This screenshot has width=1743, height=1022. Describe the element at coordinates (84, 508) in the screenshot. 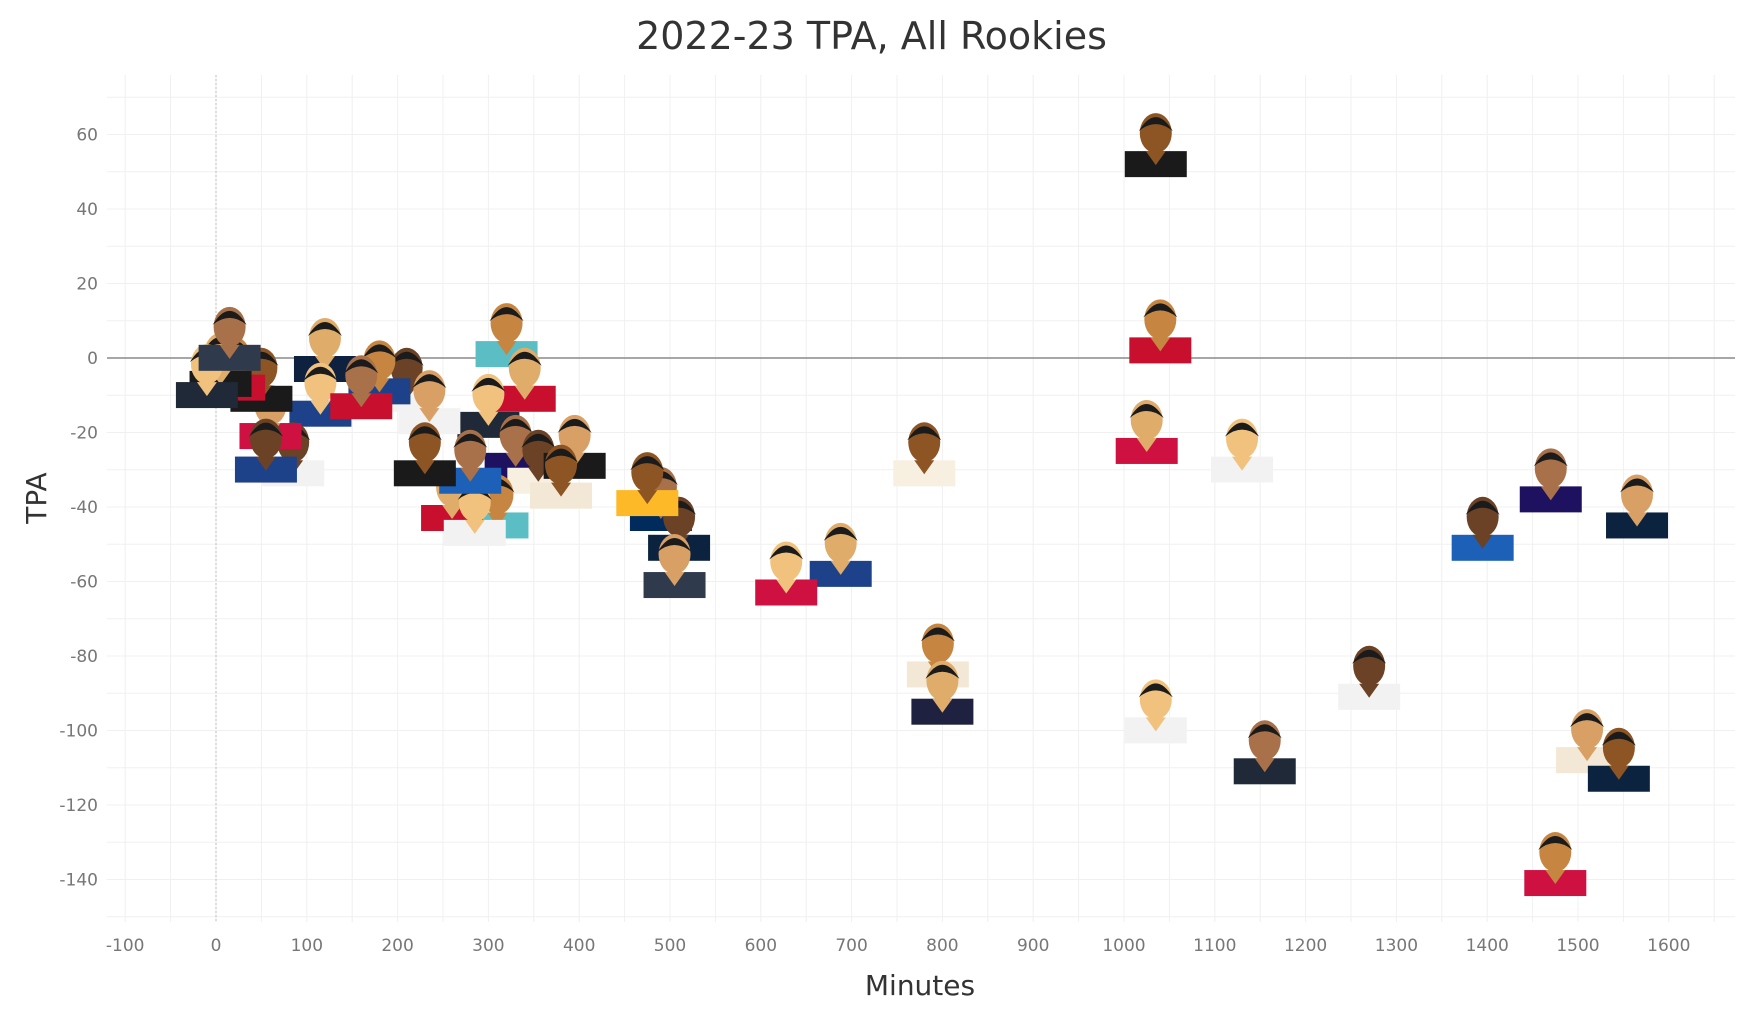

I see `y-tick-label: -40` at that location.